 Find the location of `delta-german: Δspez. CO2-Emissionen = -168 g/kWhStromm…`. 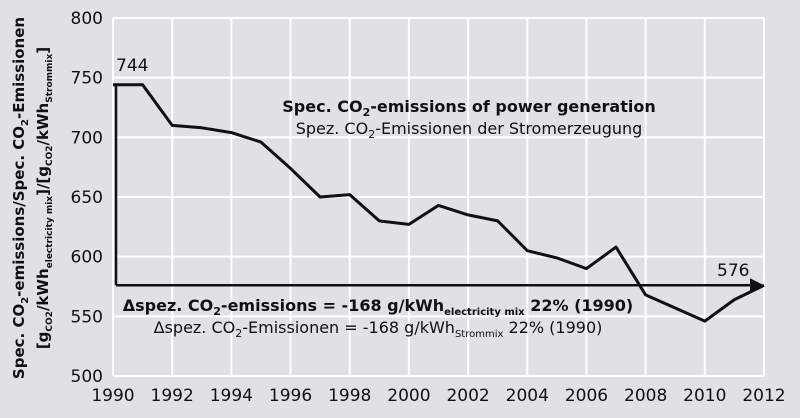

delta-german: Δspez. CO2-Emissionen = -168 g/kWhStromm… is located at coordinates (378, 329).